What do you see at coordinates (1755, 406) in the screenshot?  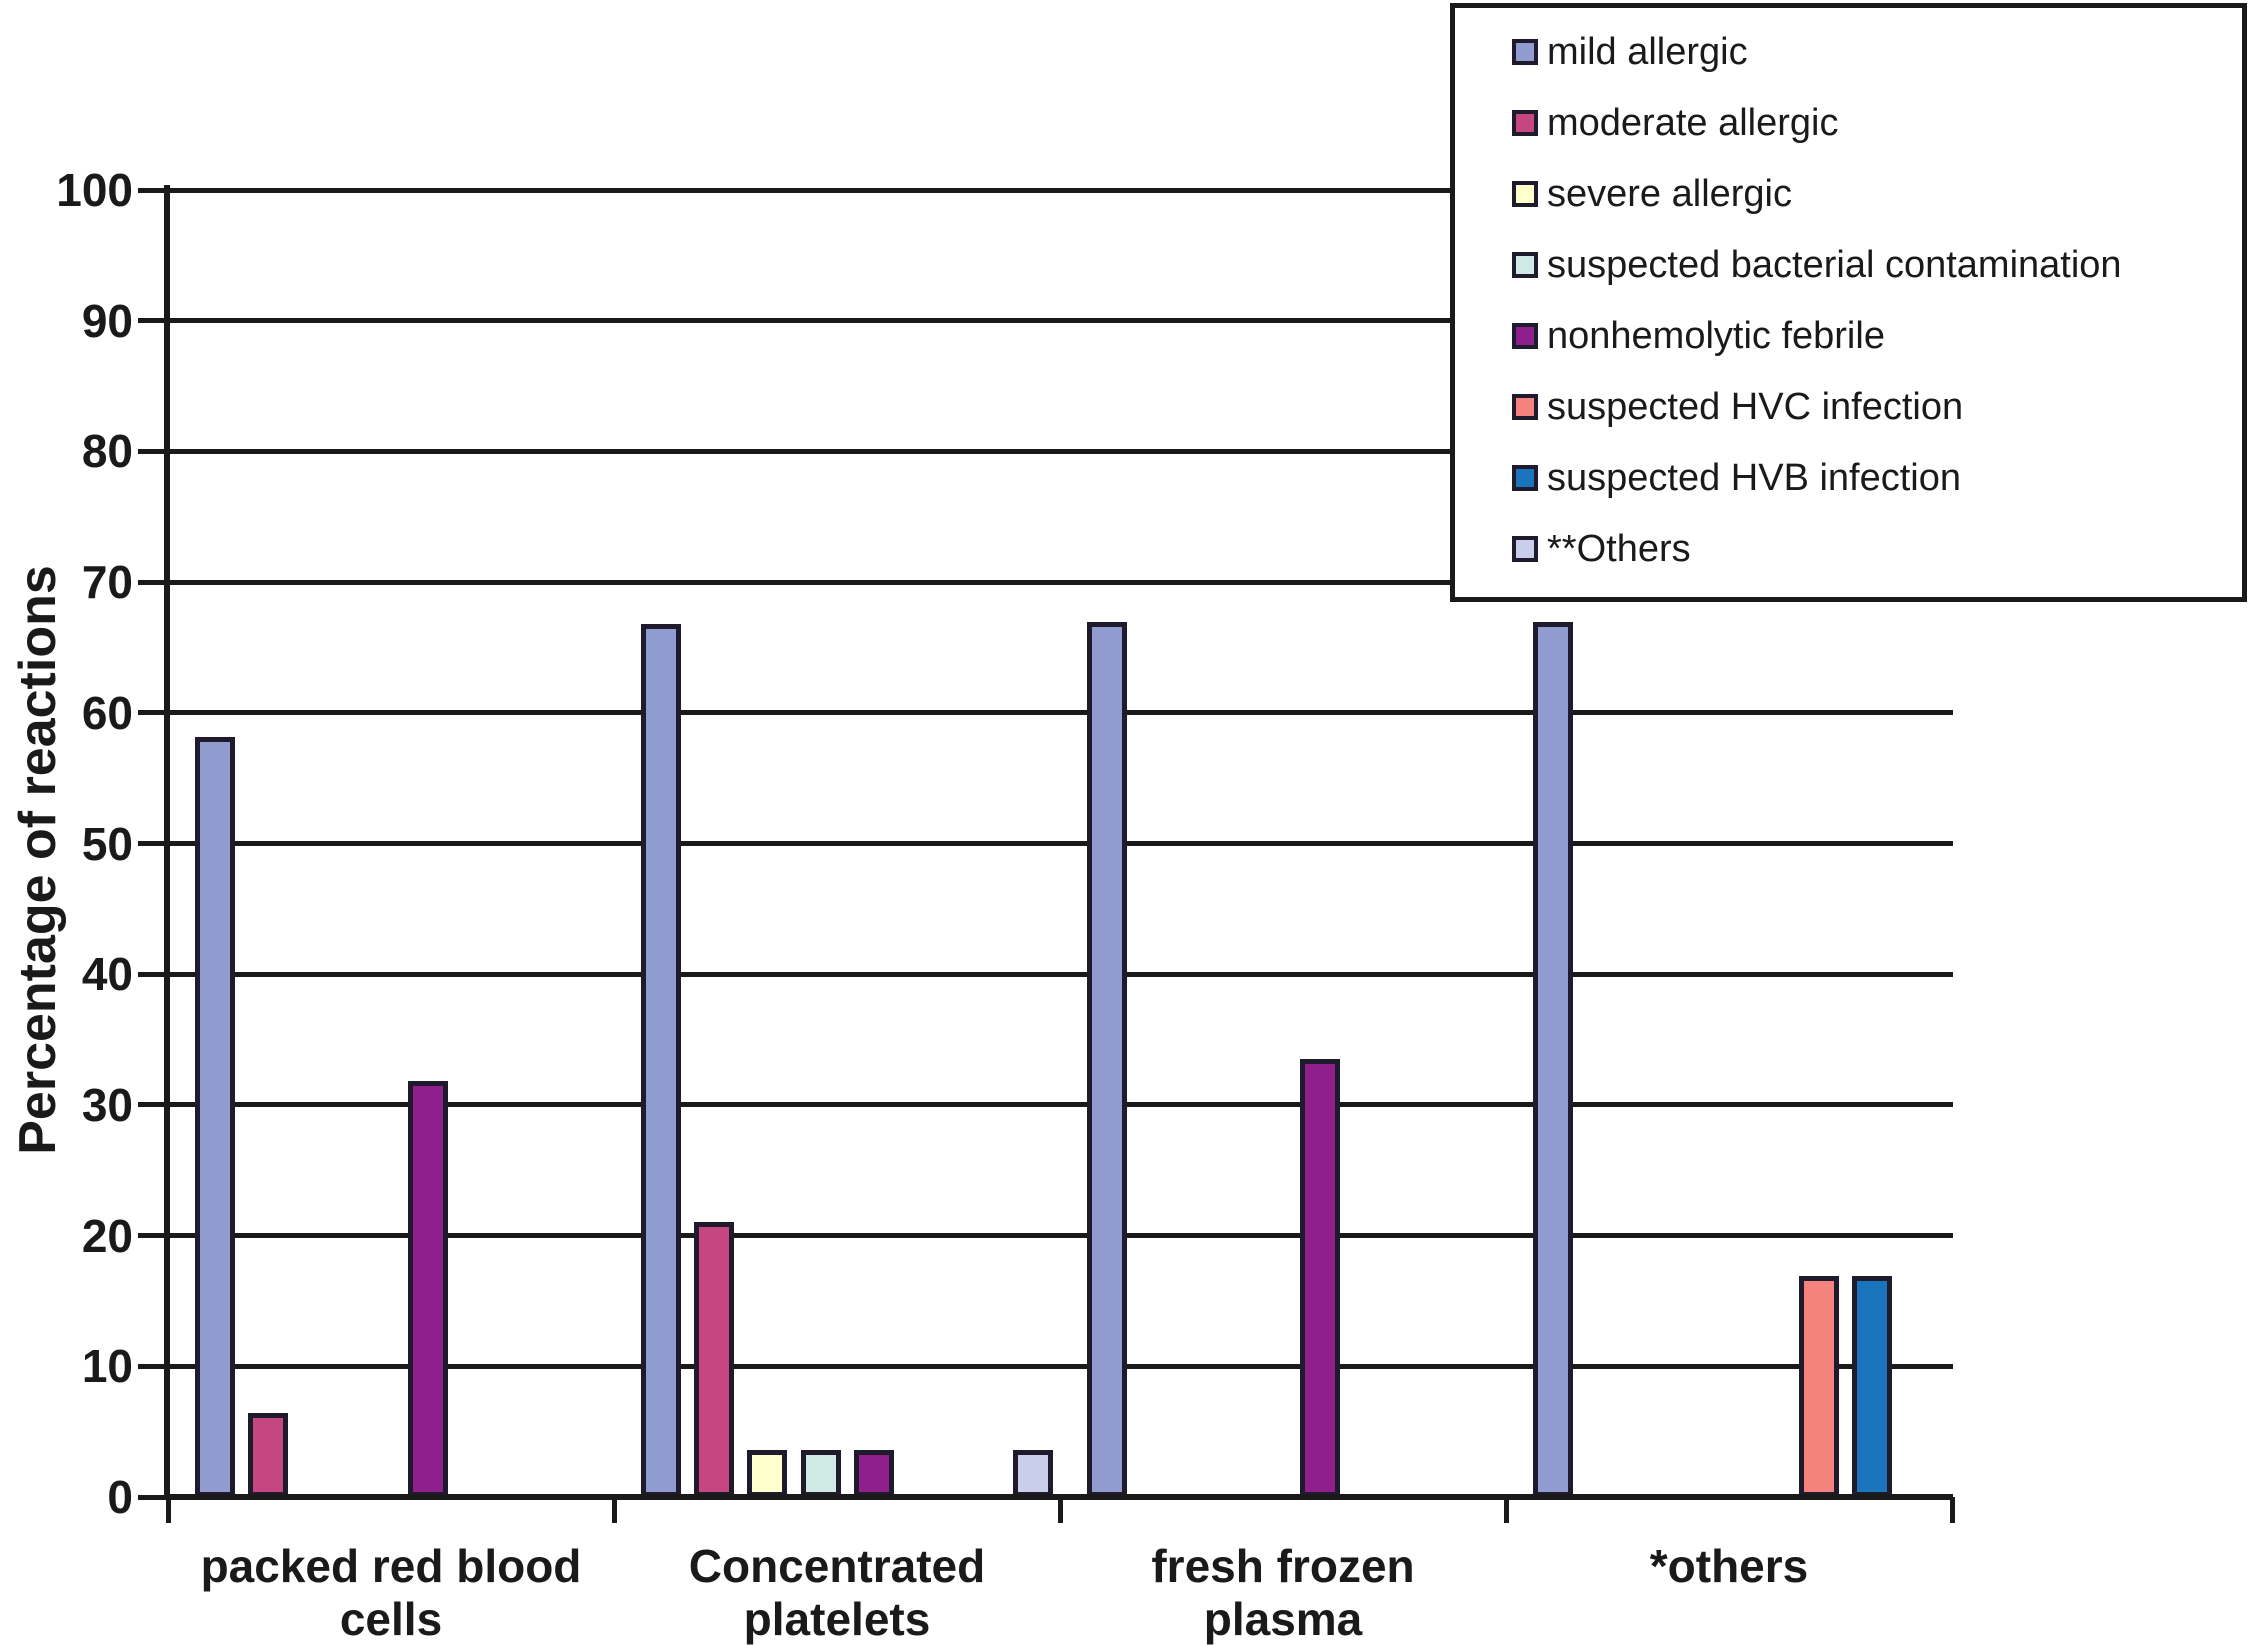 I see `legend-label: suspected HVC infection` at bounding box center [1755, 406].